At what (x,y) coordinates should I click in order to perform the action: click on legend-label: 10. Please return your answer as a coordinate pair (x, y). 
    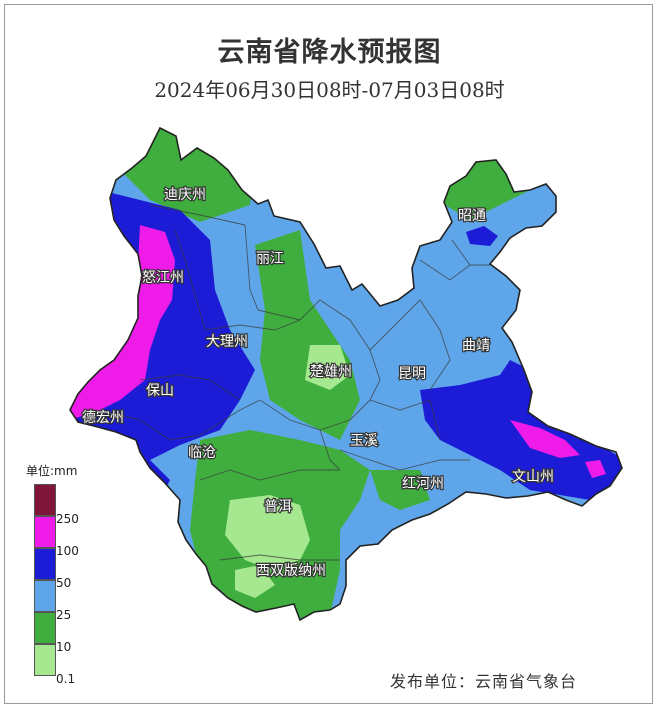
    Looking at the image, I should click on (64, 647).